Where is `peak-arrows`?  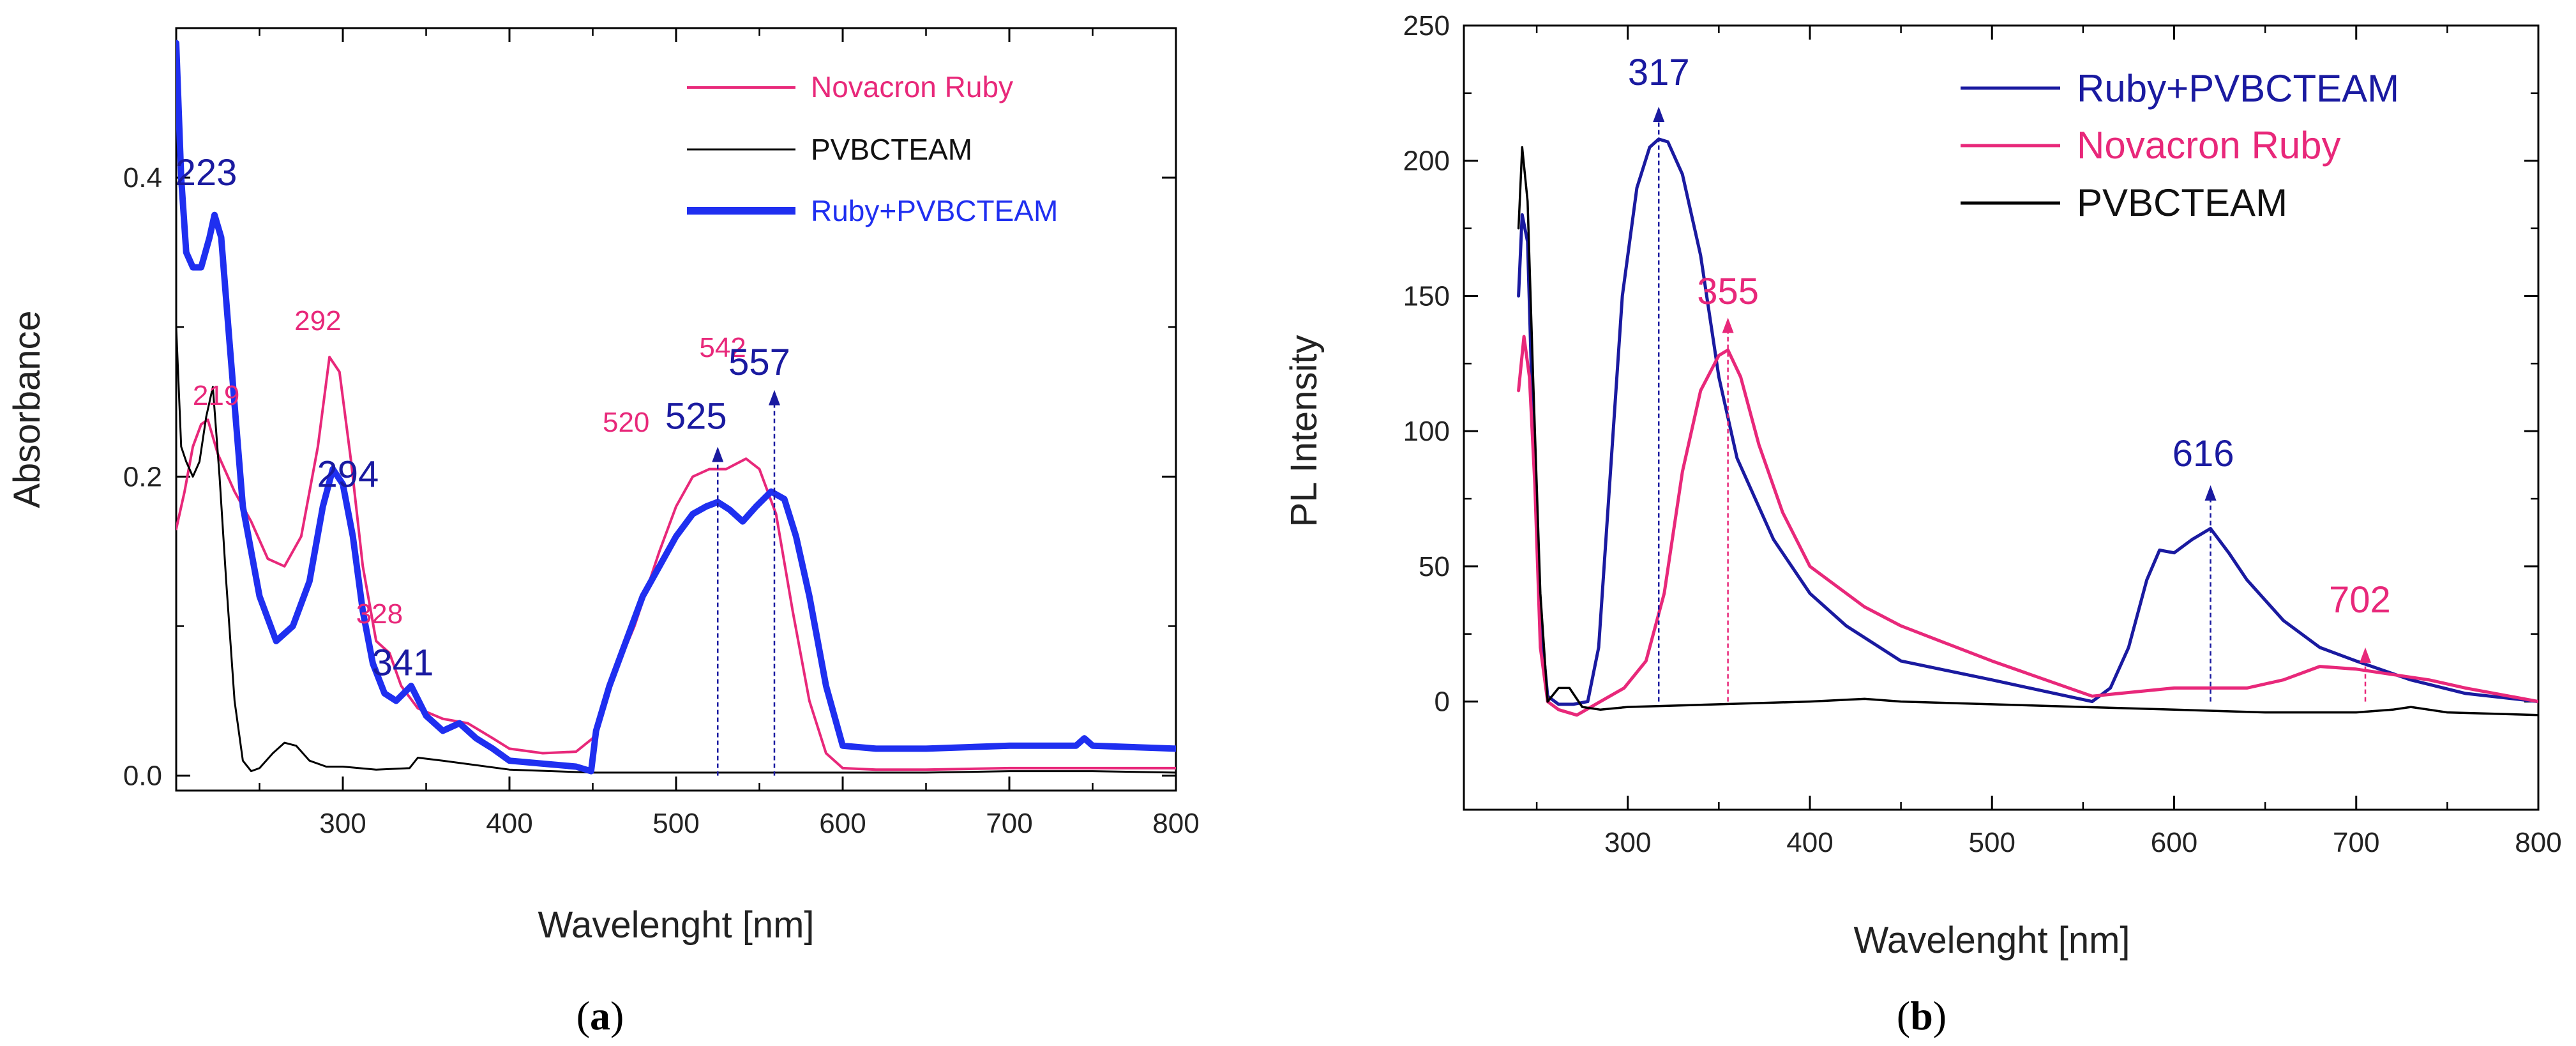 peak-arrows is located at coordinates (746, 583).